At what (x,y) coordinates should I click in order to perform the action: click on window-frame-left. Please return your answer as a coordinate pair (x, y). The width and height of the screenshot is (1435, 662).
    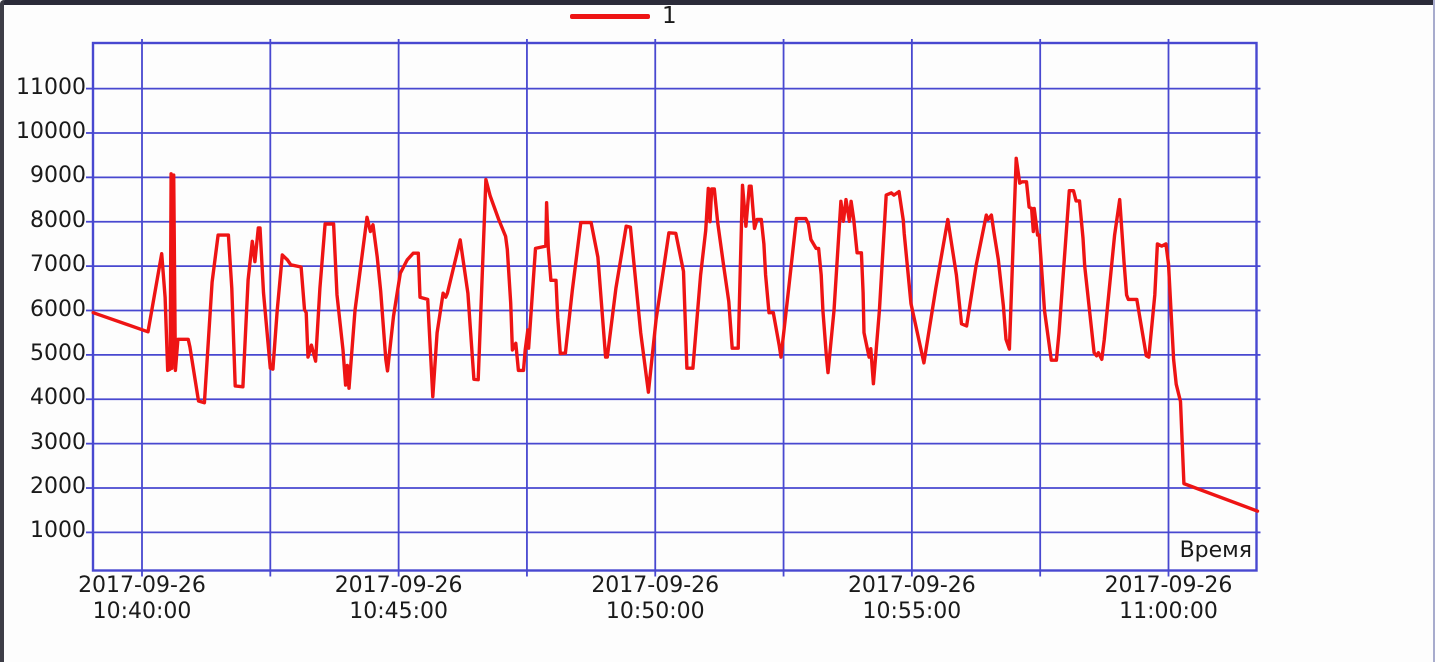
    Looking at the image, I should click on (2, 331).